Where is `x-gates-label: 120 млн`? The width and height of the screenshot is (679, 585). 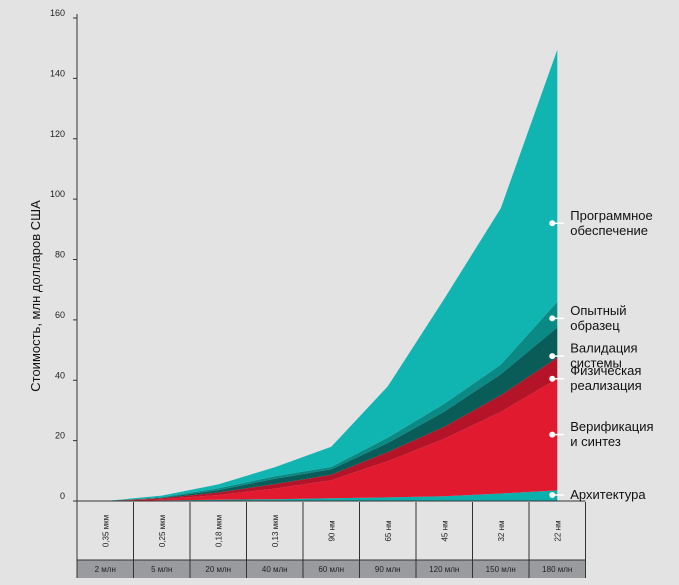 x-gates-label: 120 млн is located at coordinates (444, 569).